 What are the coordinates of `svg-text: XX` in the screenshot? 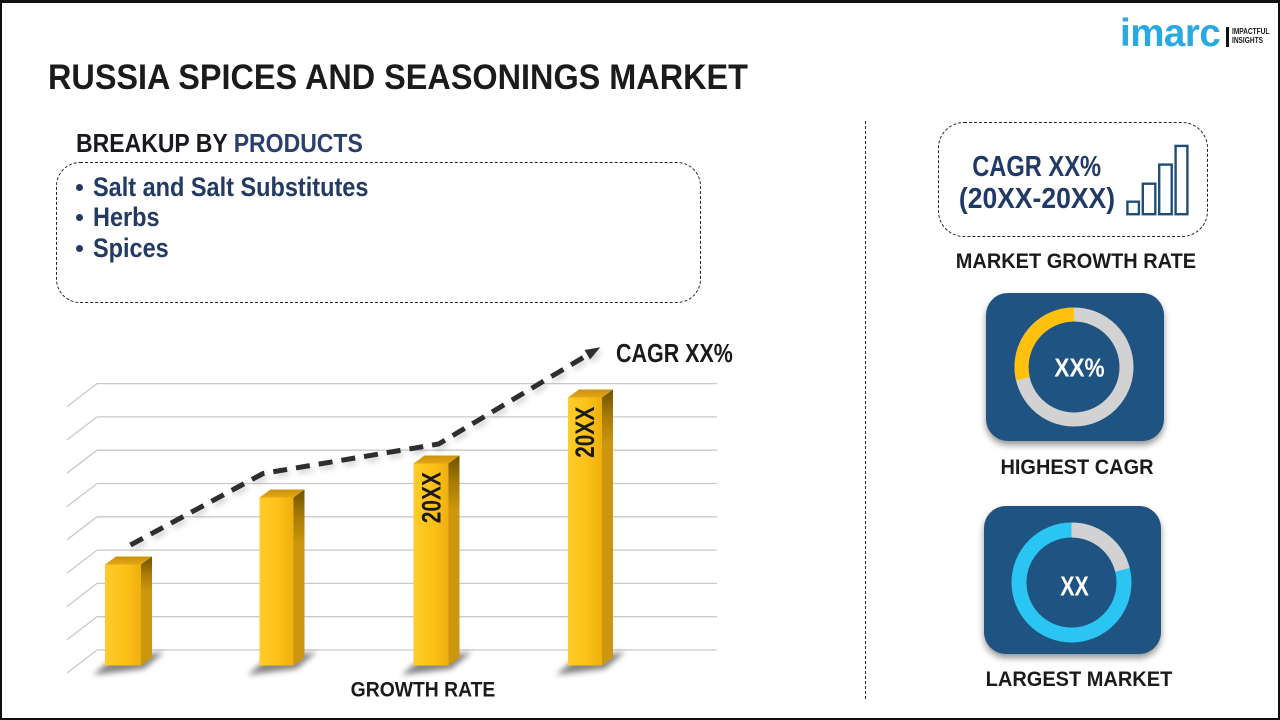 It's located at (1074, 586).